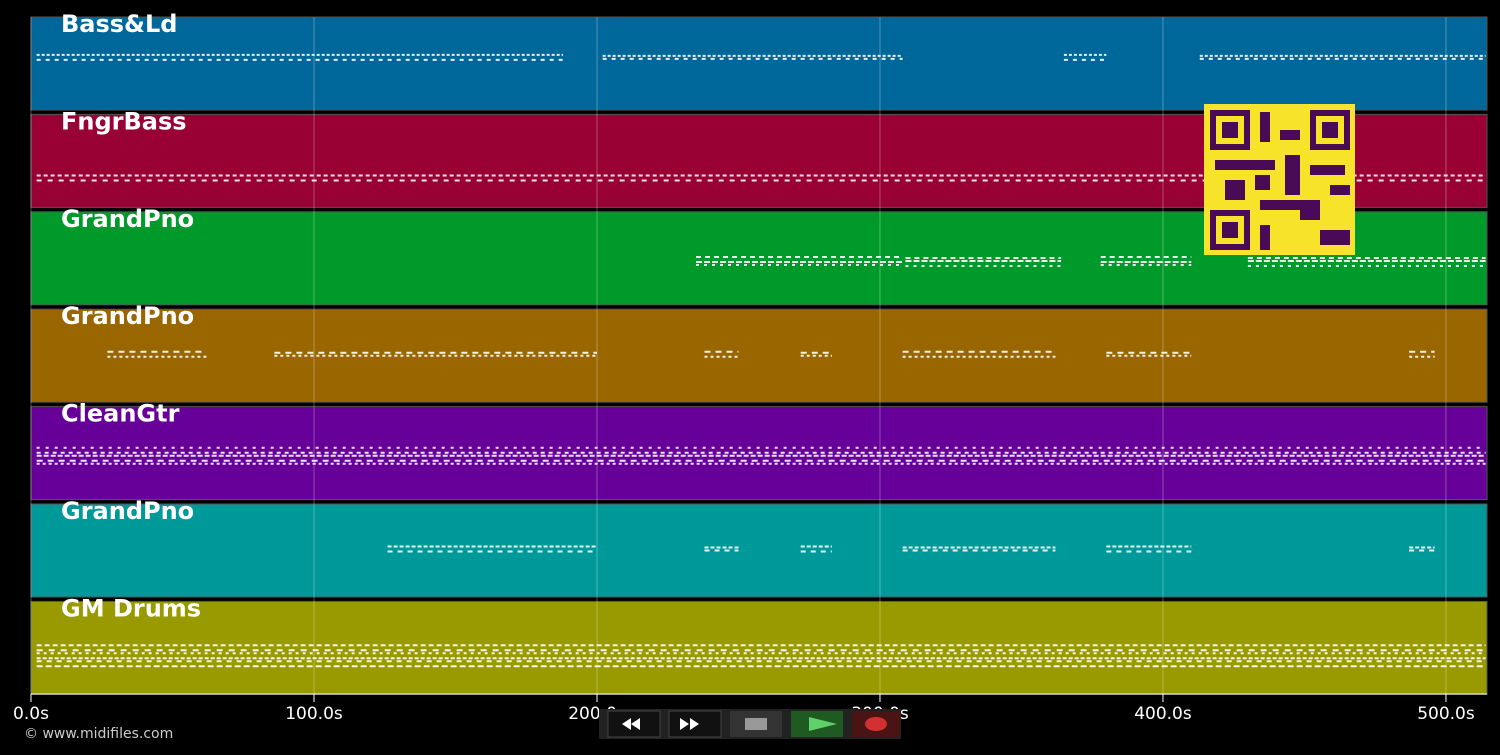 This screenshot has width=1500, height=755. Describe the element at coordinates (314, 714) in the screenshot. I see `tick-label: 100.0s` at that location.